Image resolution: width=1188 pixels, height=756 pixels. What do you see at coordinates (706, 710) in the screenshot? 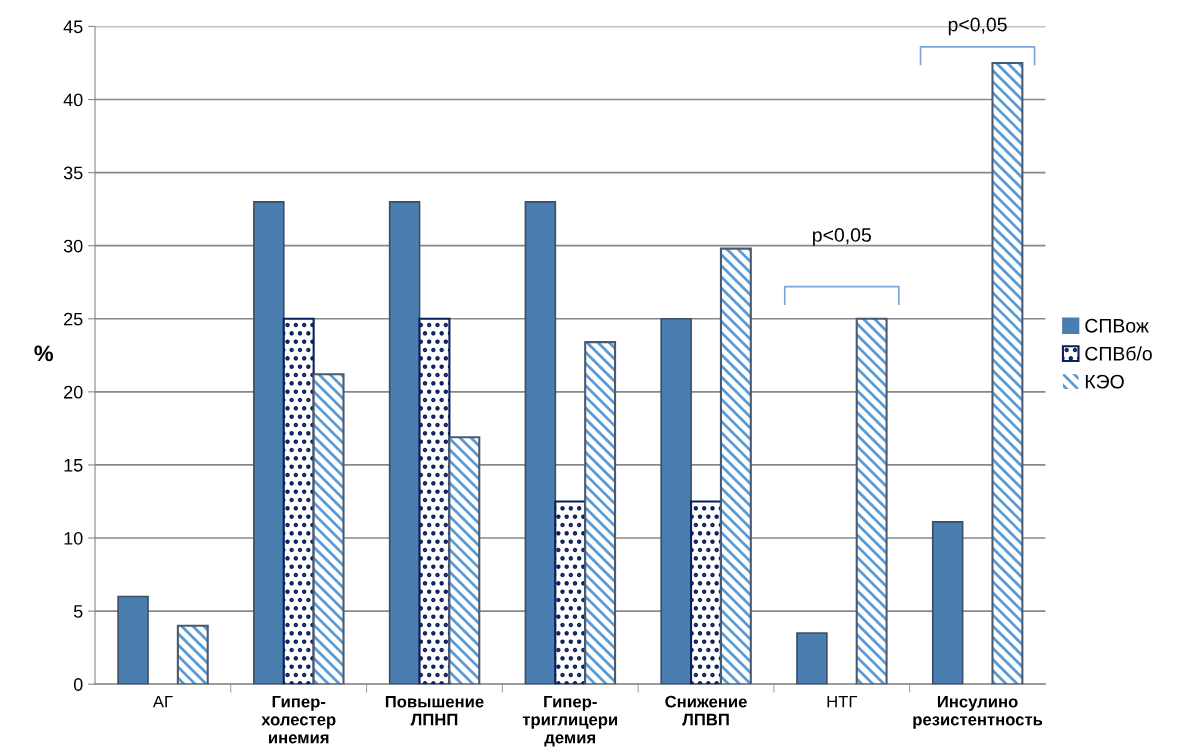
I see `x-tick-label: Снижение ЛПВП` at bounding box center [706, 710].